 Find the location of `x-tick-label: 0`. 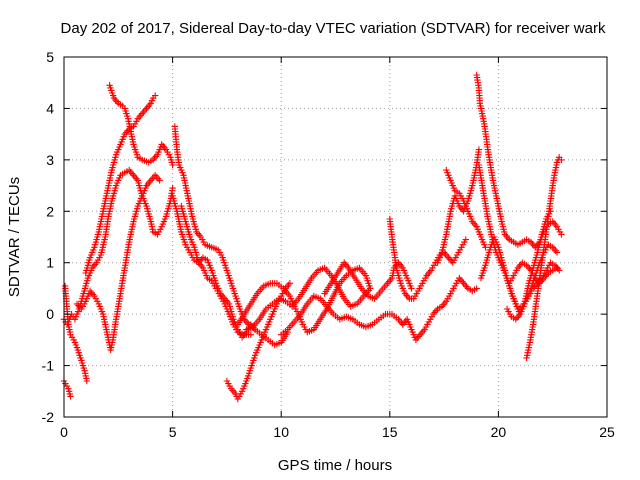

x-tick-label: 0 is located at coordinates (64, 432).